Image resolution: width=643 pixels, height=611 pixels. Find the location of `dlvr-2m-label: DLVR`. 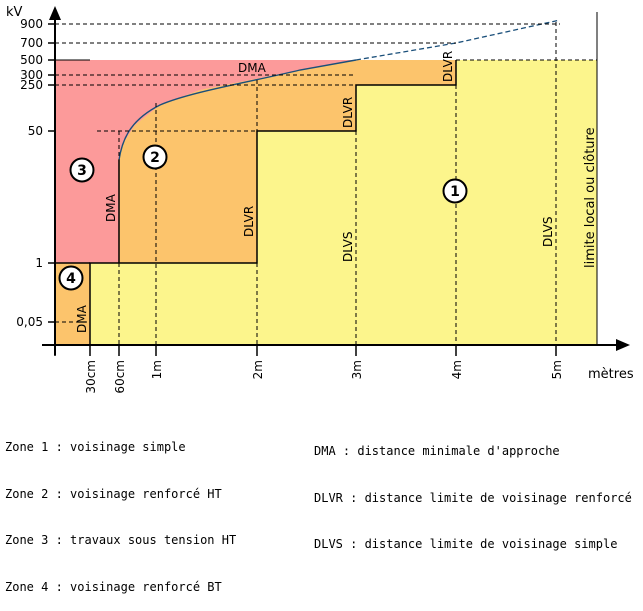

dlvr-2m-label: DLVR is located at coordinates (249, 221).